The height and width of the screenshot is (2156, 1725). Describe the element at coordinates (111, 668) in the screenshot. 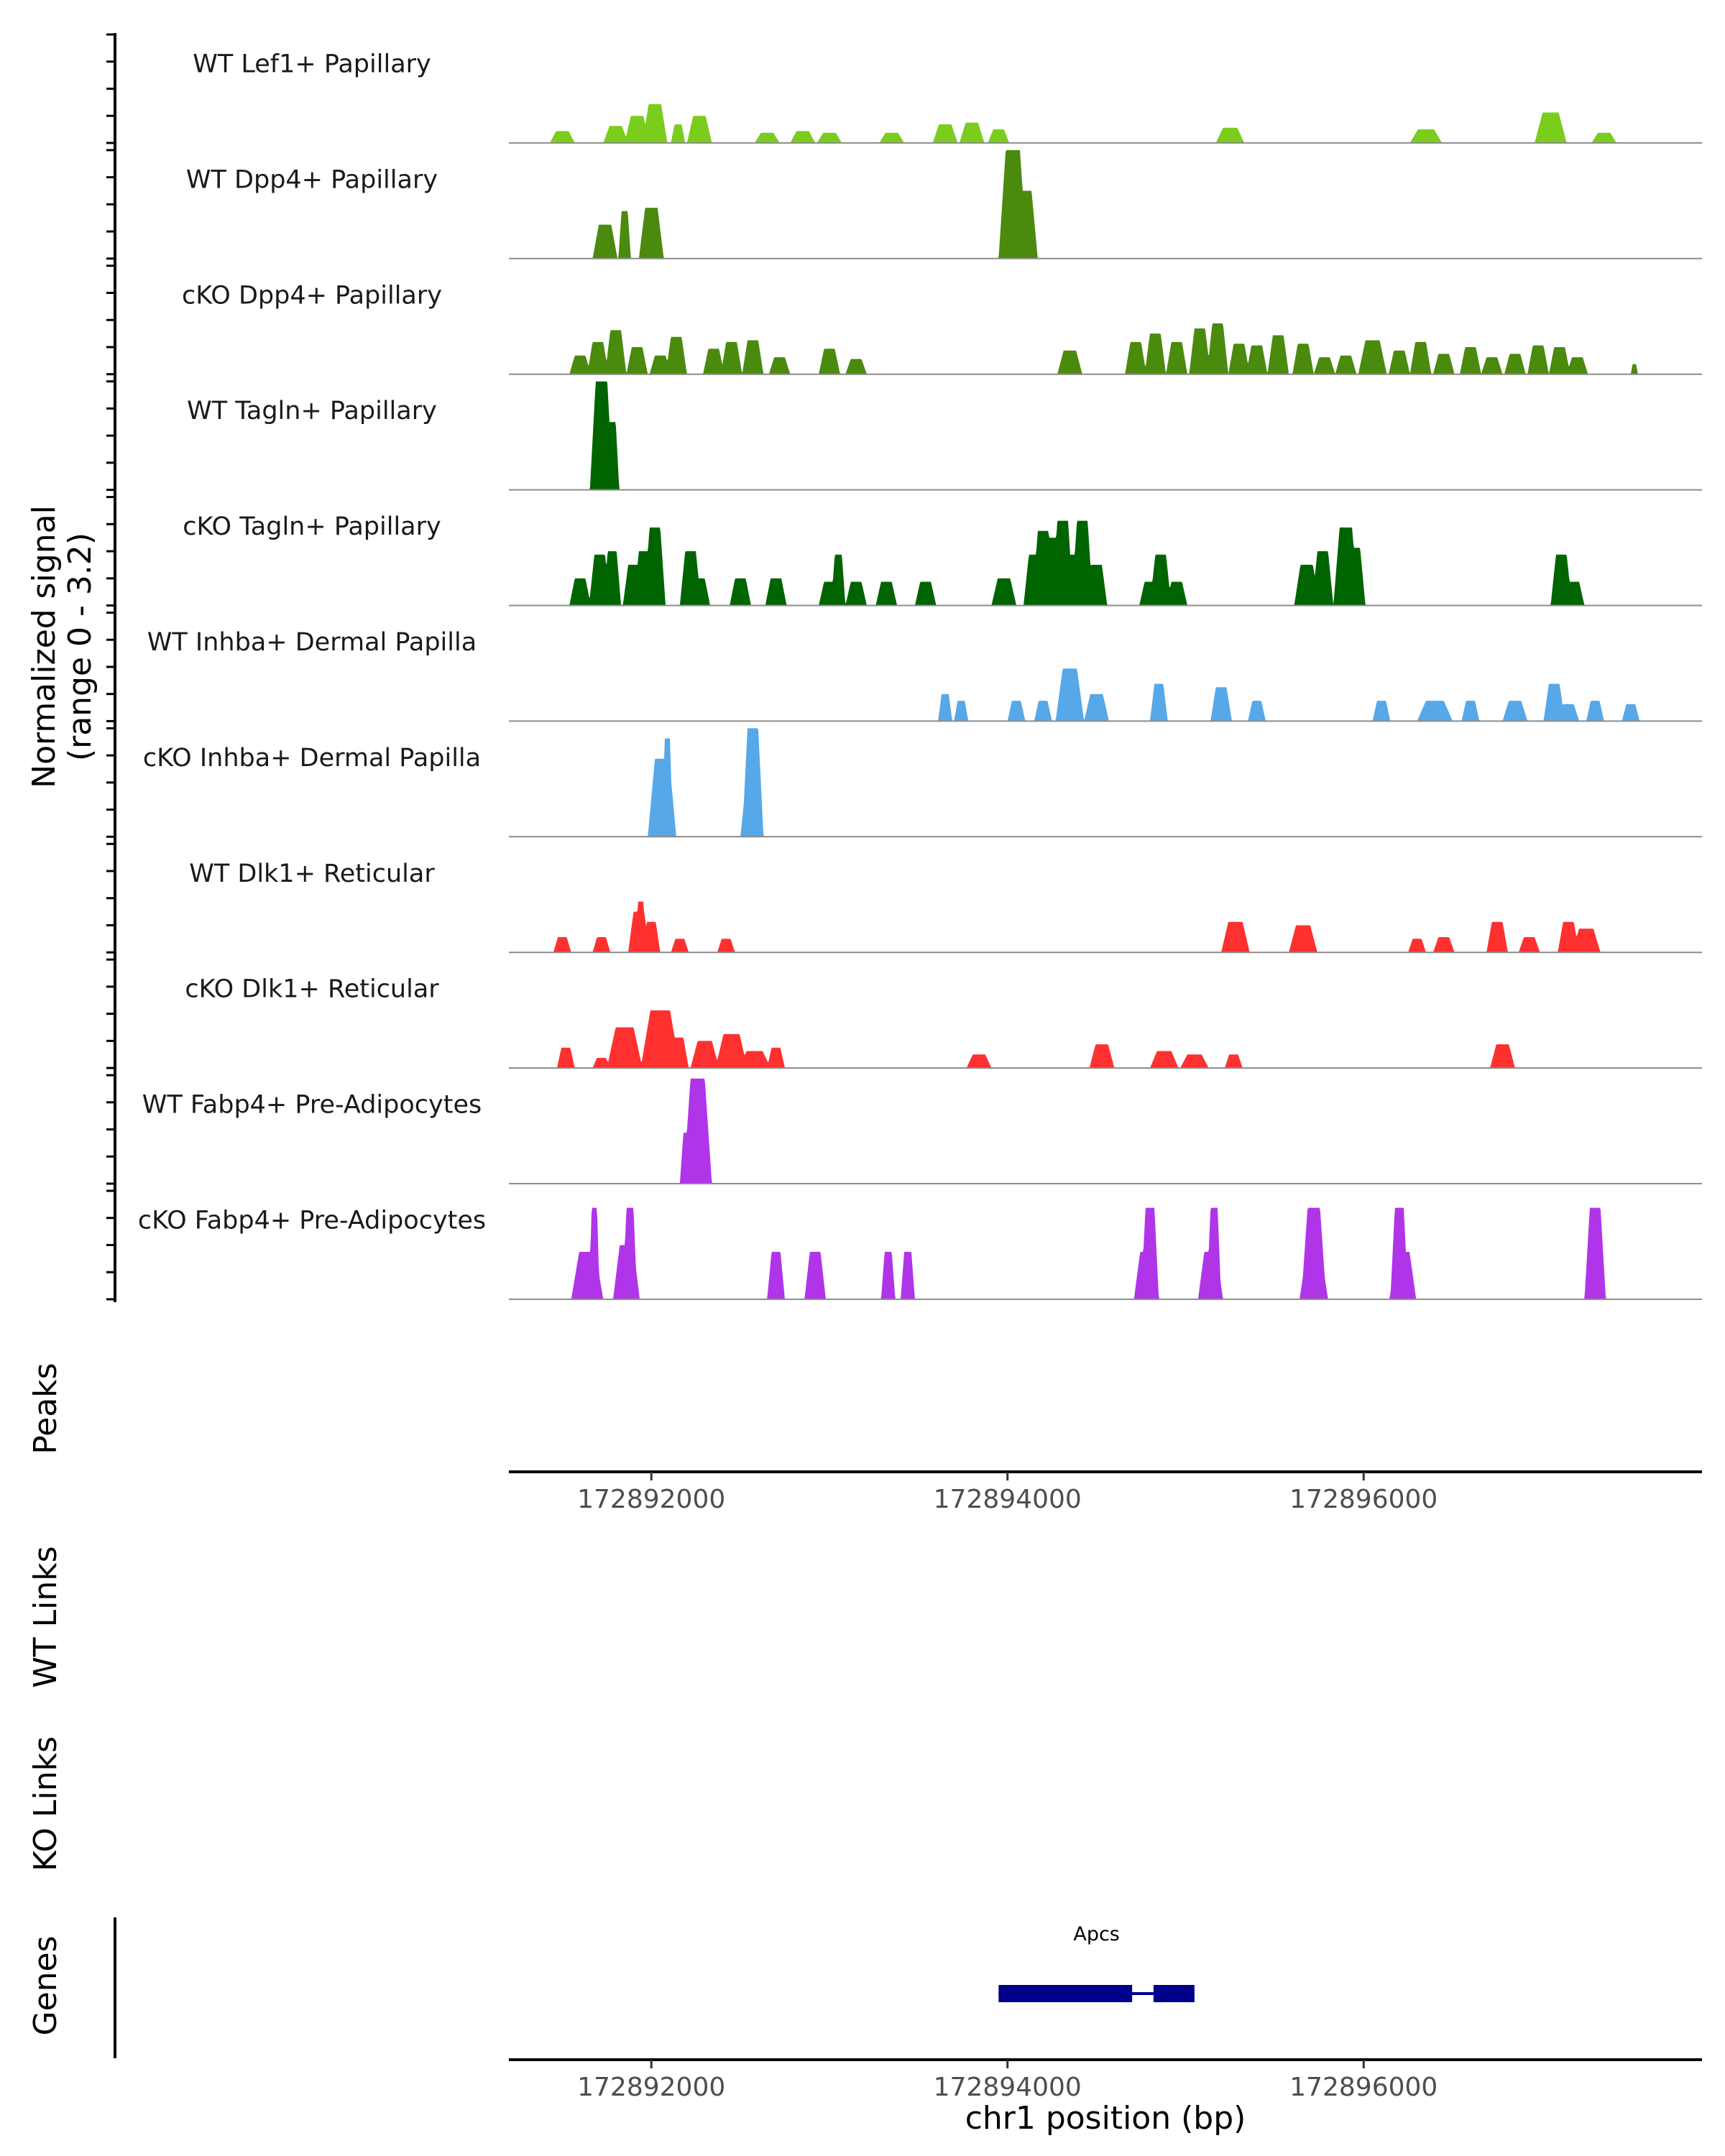

I see `y-axis` at that location.